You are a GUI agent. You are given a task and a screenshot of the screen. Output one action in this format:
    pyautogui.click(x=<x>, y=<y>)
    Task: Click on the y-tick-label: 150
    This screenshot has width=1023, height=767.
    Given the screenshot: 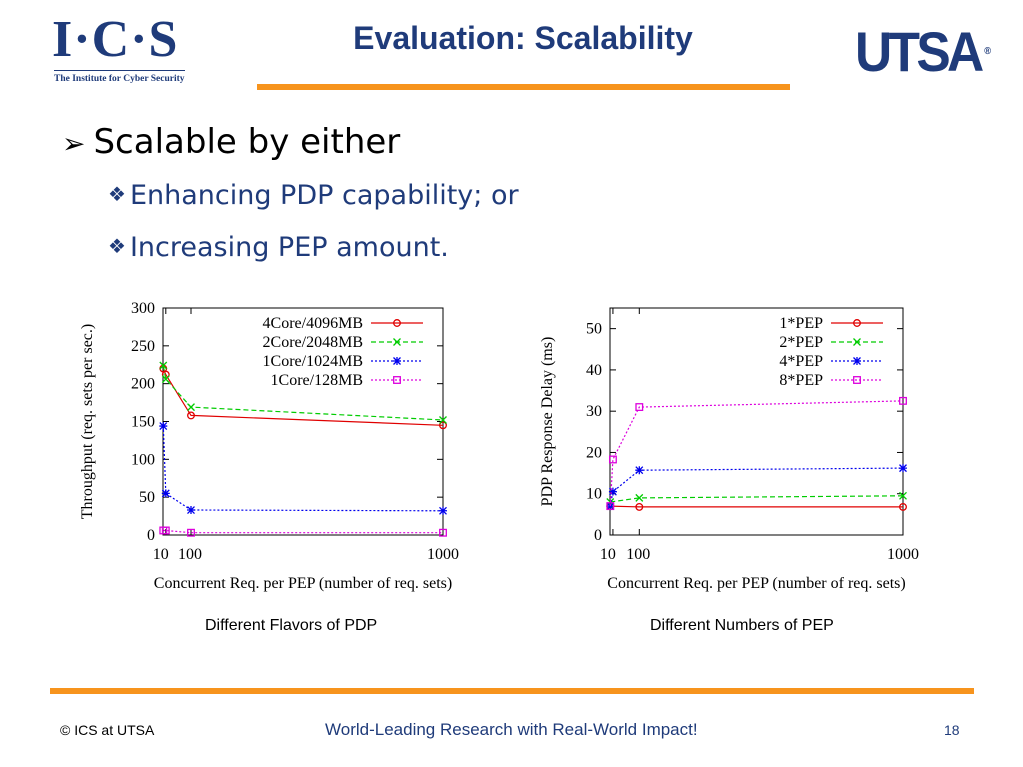 What is the action you would take?
    pyautogui.click(x=143, y=422)
    